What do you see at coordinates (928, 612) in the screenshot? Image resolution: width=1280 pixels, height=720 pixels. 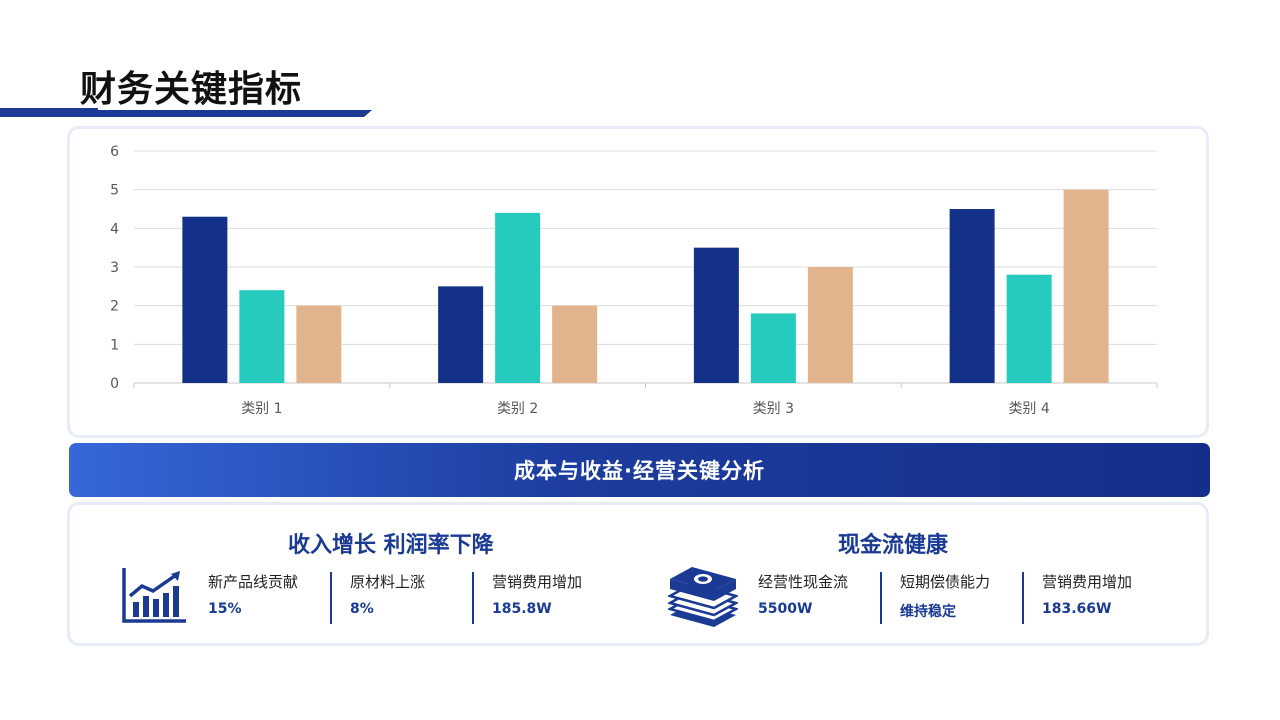 I see `metric-value: 维持稳定` at bounding box center [928, 612].